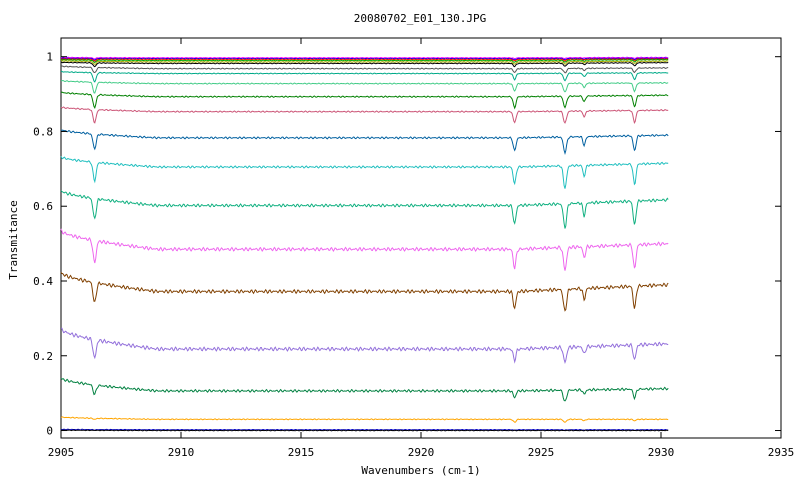 This screenshot has width=800, height=480. Describe the element at coordinates (61, 452) in the screenshot. I see `x-tick-label: 2905` at that location.